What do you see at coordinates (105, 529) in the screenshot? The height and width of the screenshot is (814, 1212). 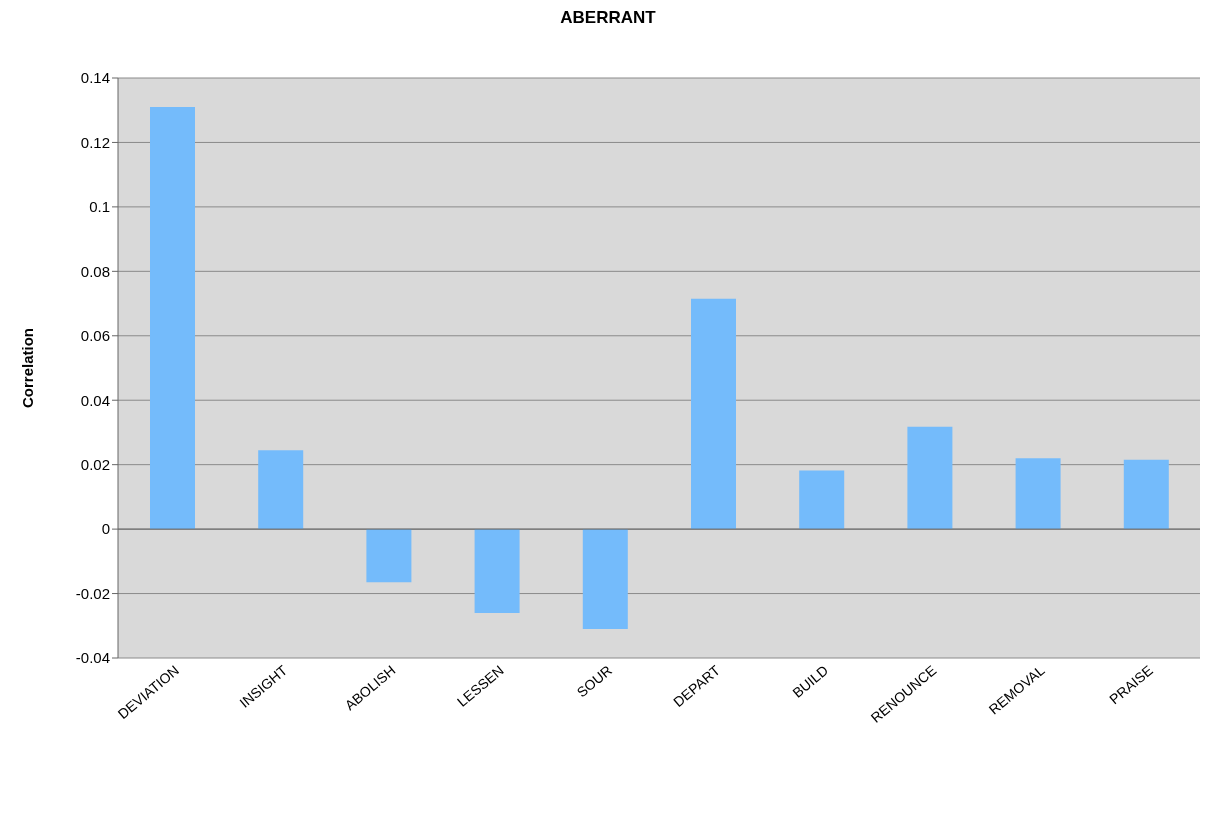 I see `y-tick-label: 0` at bounding box center [105, 529].